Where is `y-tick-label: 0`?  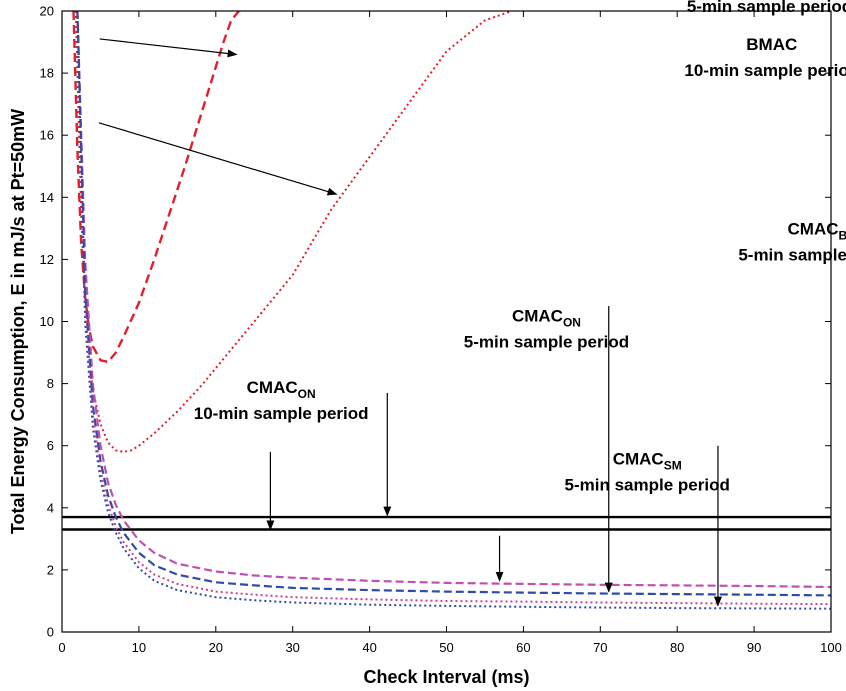
y-tick-label: 0 is located at coordinates (50, 632).